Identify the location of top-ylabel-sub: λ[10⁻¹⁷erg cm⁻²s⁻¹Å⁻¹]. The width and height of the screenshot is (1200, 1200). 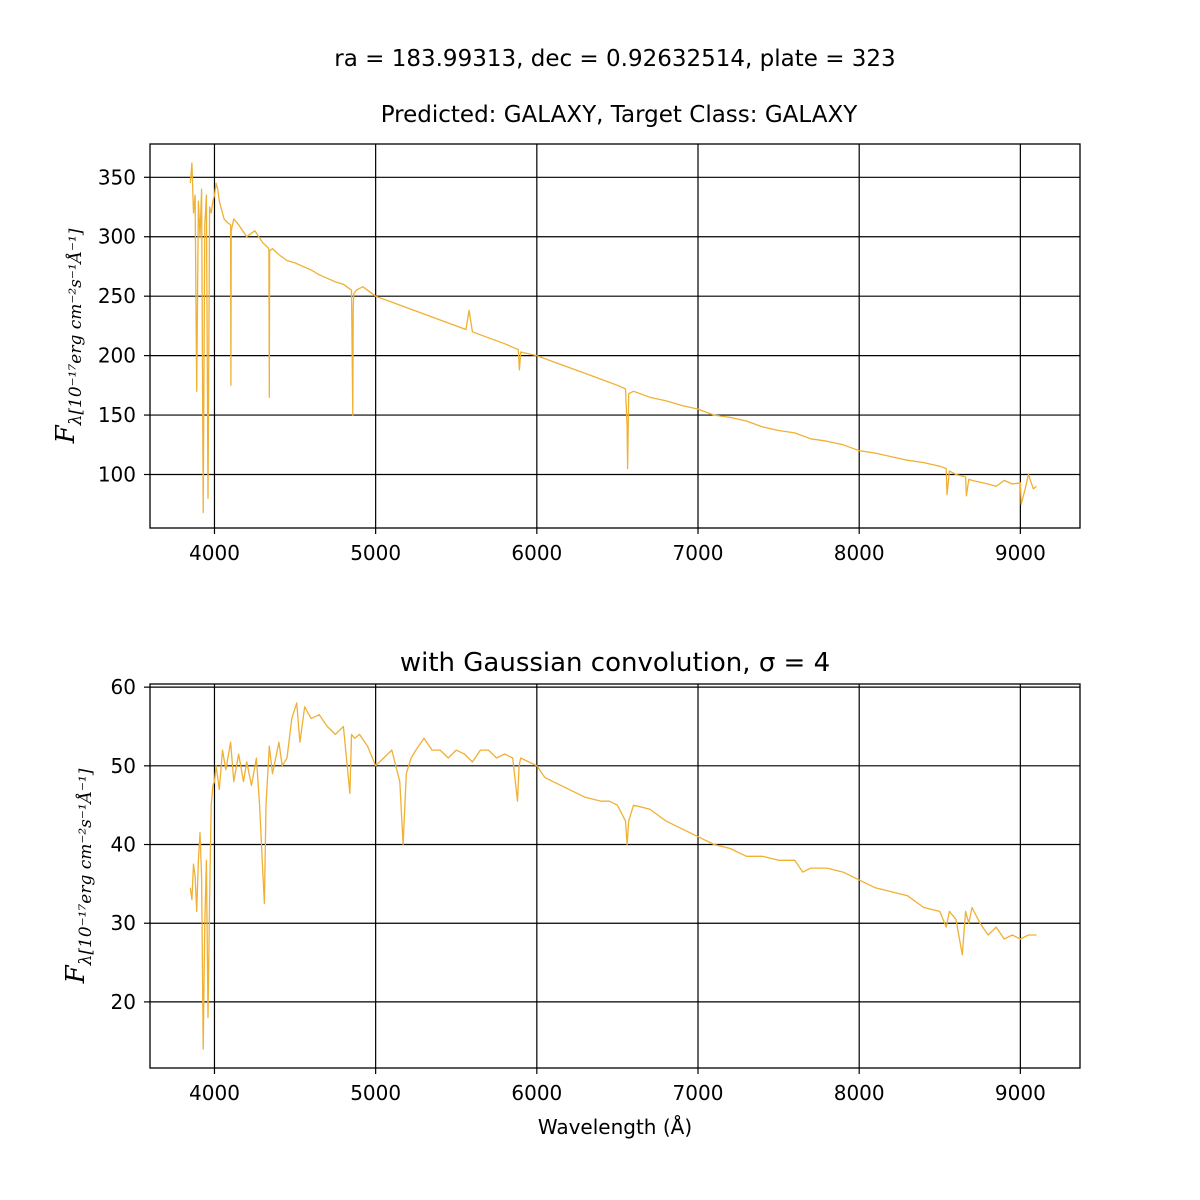
(75, 327).